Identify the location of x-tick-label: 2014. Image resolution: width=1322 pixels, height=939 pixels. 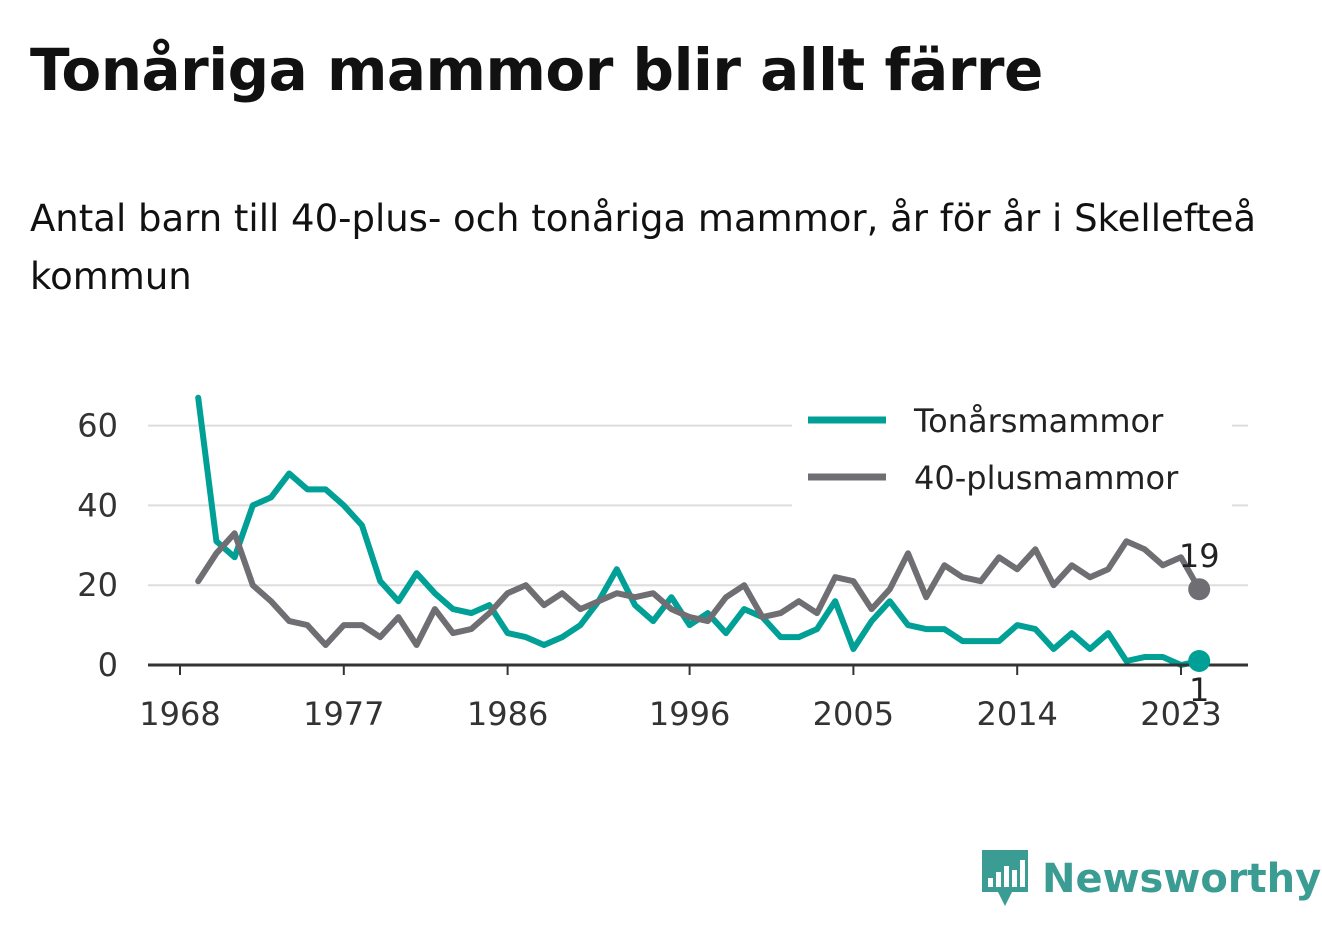
(1016, 714).